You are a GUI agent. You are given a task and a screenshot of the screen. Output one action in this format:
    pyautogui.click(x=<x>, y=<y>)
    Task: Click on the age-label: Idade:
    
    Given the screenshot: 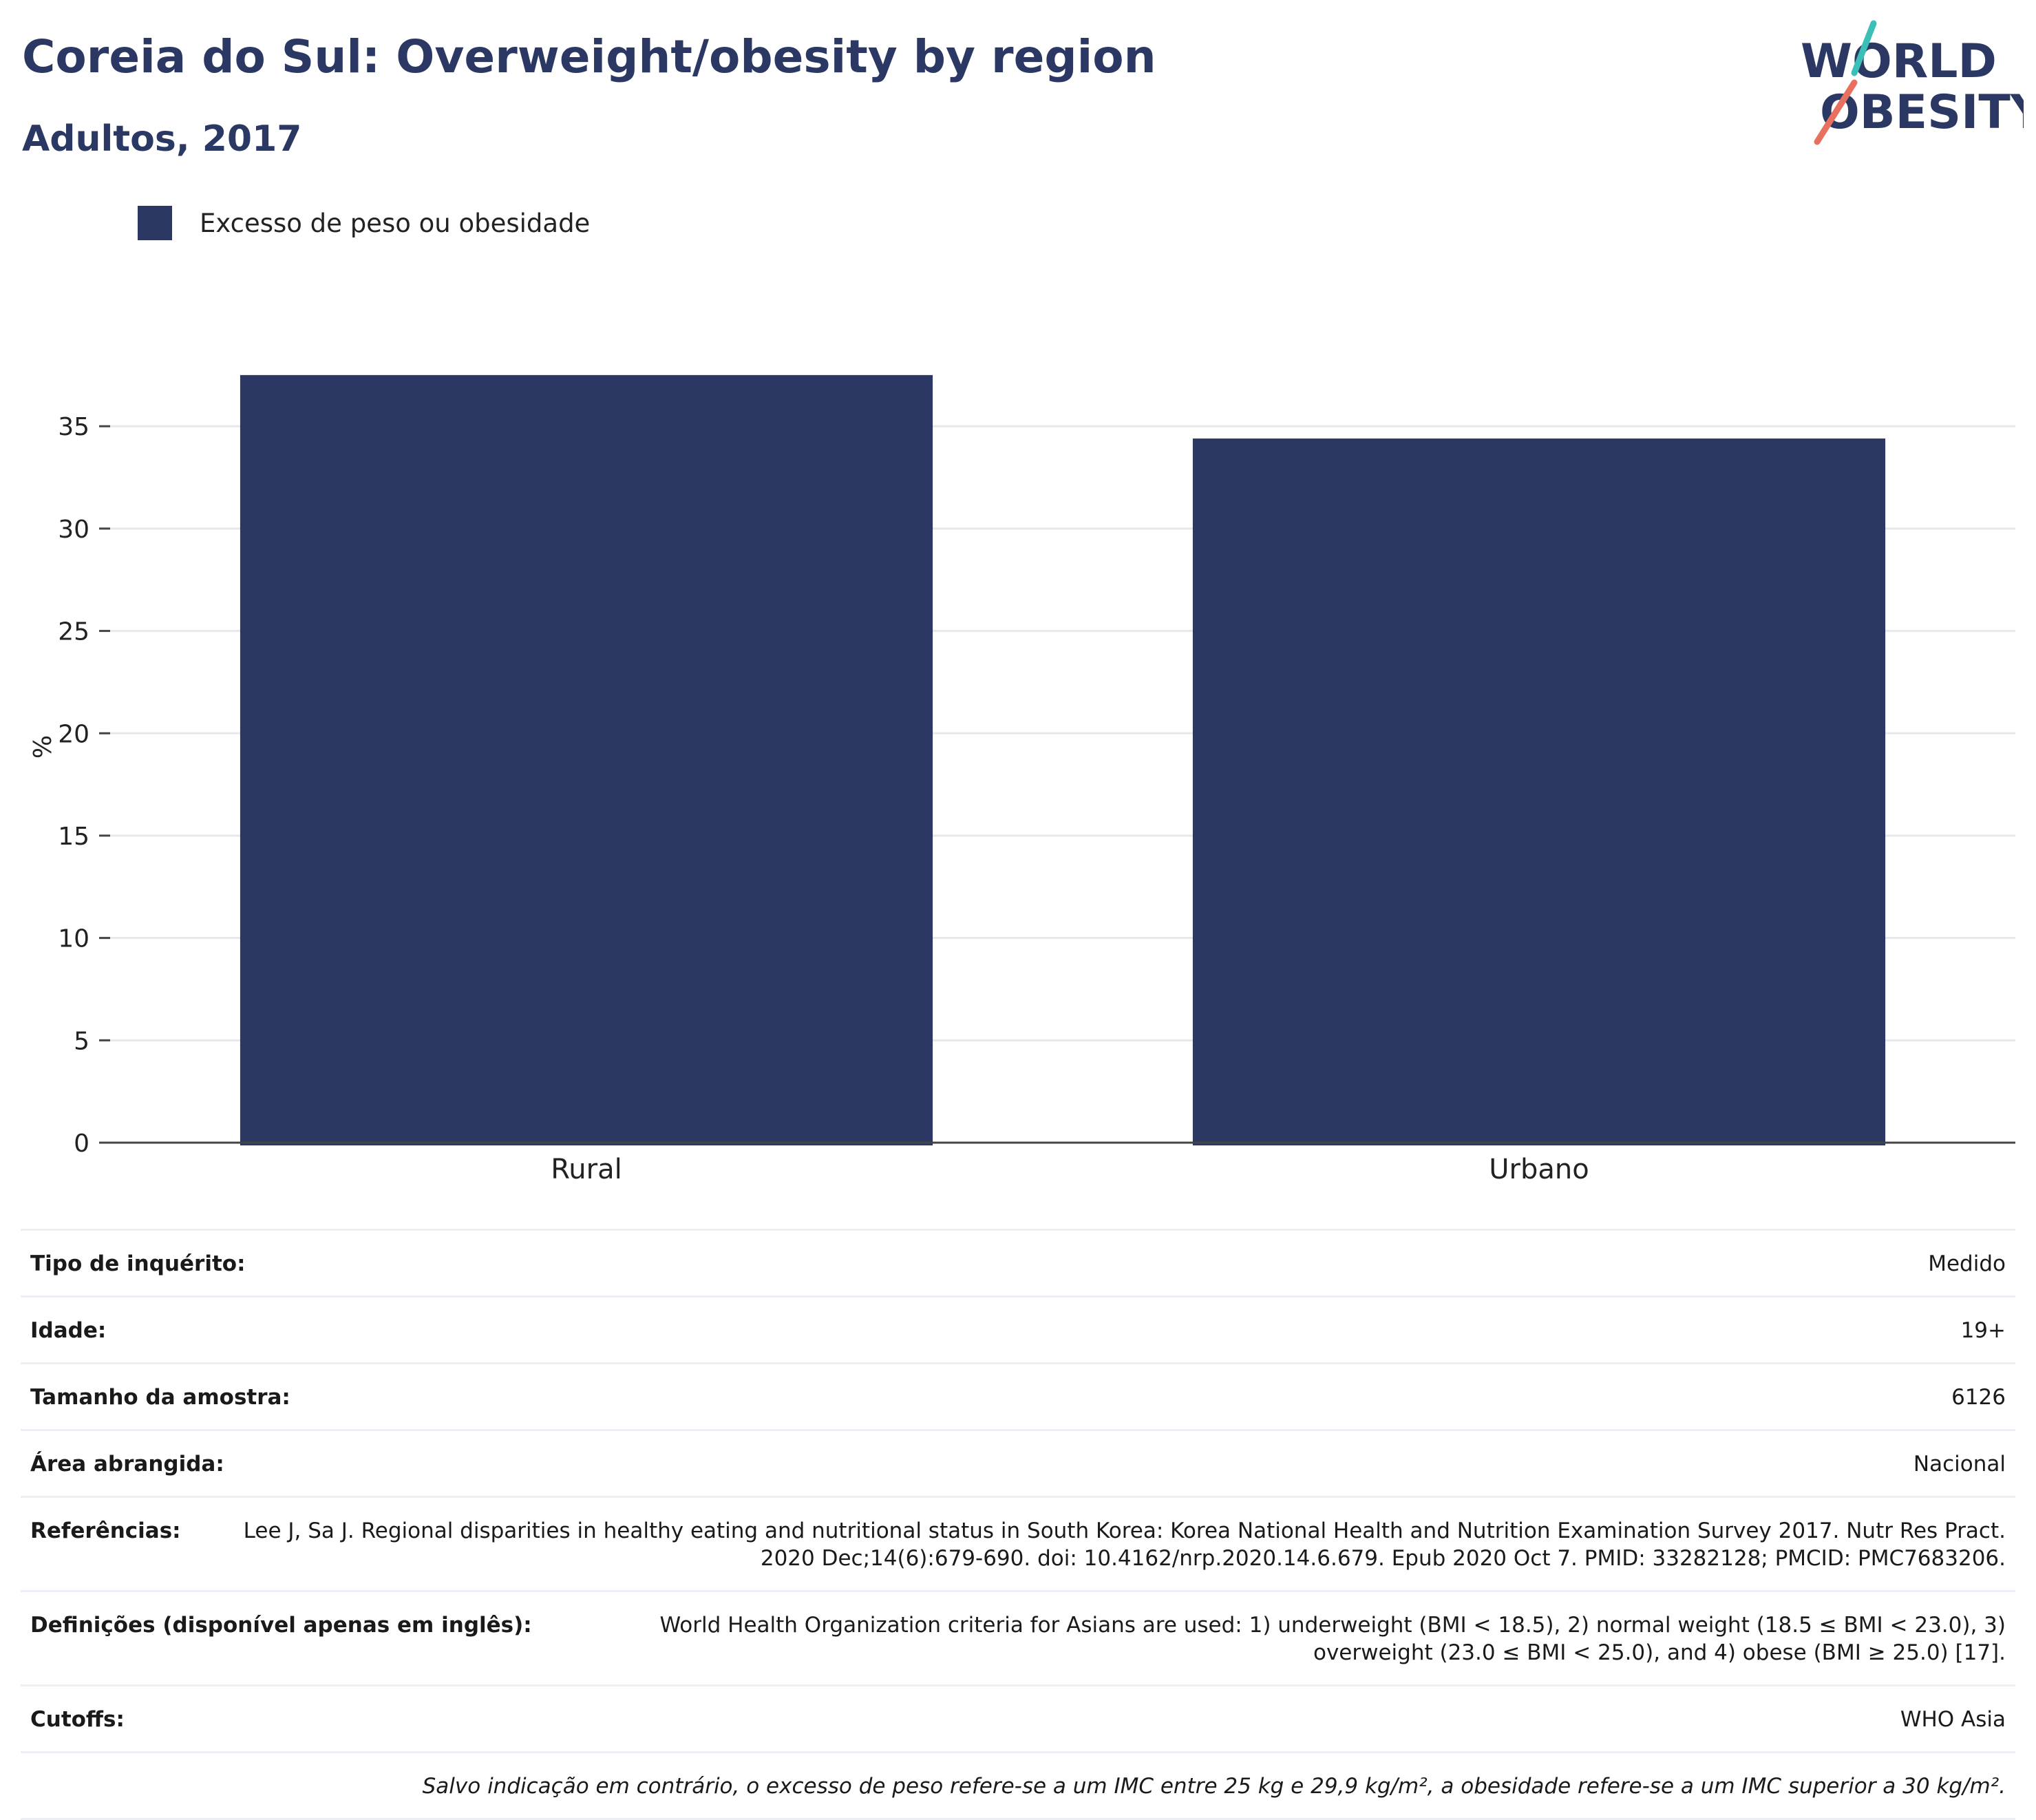 What is the action you would take?
    pyautogui.click(x=68, y=1330)
    